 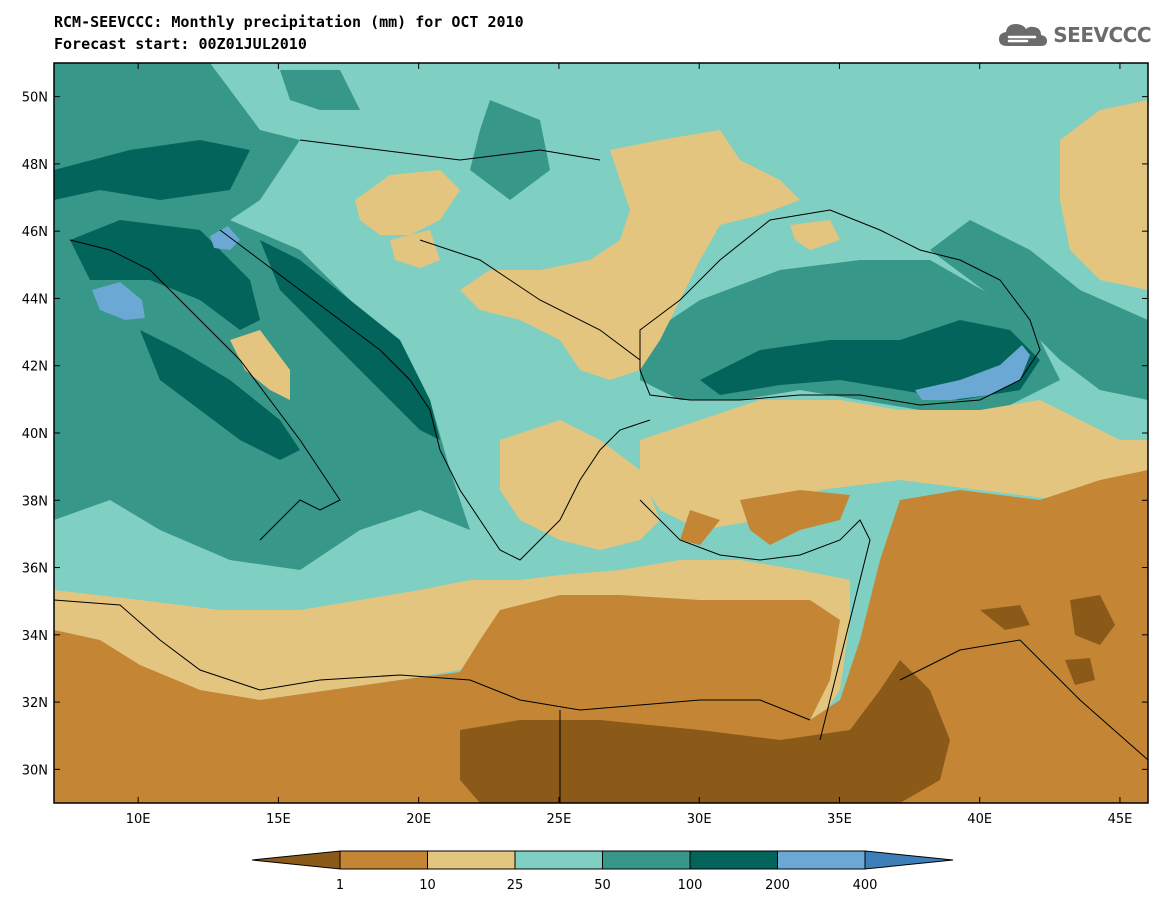 I want to click on coastline-adriatic-east, so click(x=350, y=375).